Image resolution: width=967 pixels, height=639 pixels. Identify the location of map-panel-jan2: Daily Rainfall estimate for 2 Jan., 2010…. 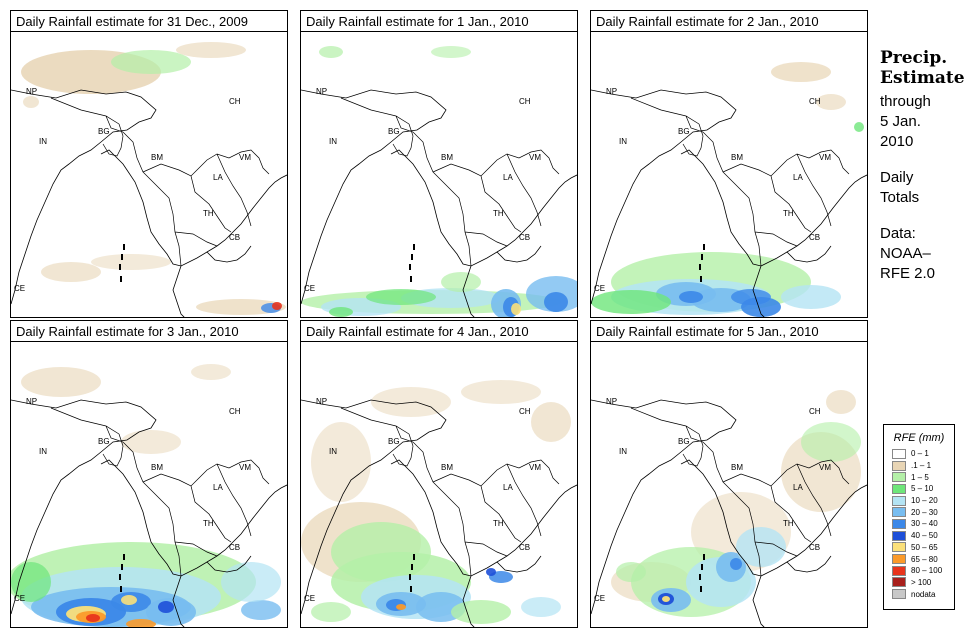
(730, 164).